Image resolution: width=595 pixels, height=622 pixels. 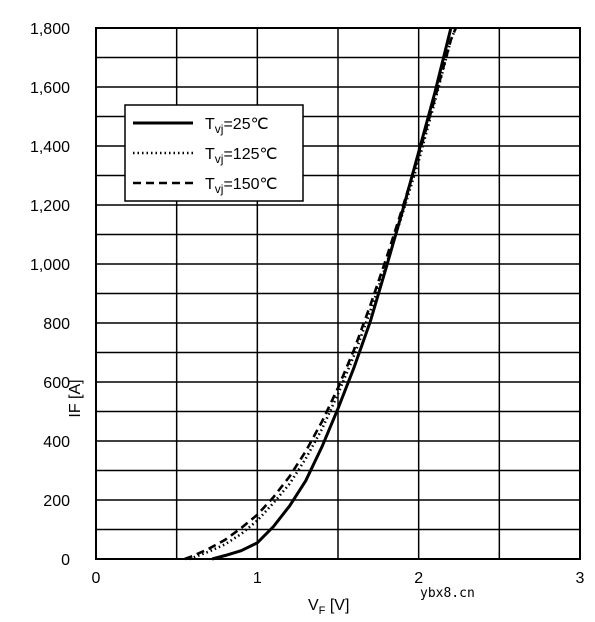 What do you see at coordinates (50, 206) in the screenshot?
I see `y-tick-label: 1,200` at bounding box center [50, 206].